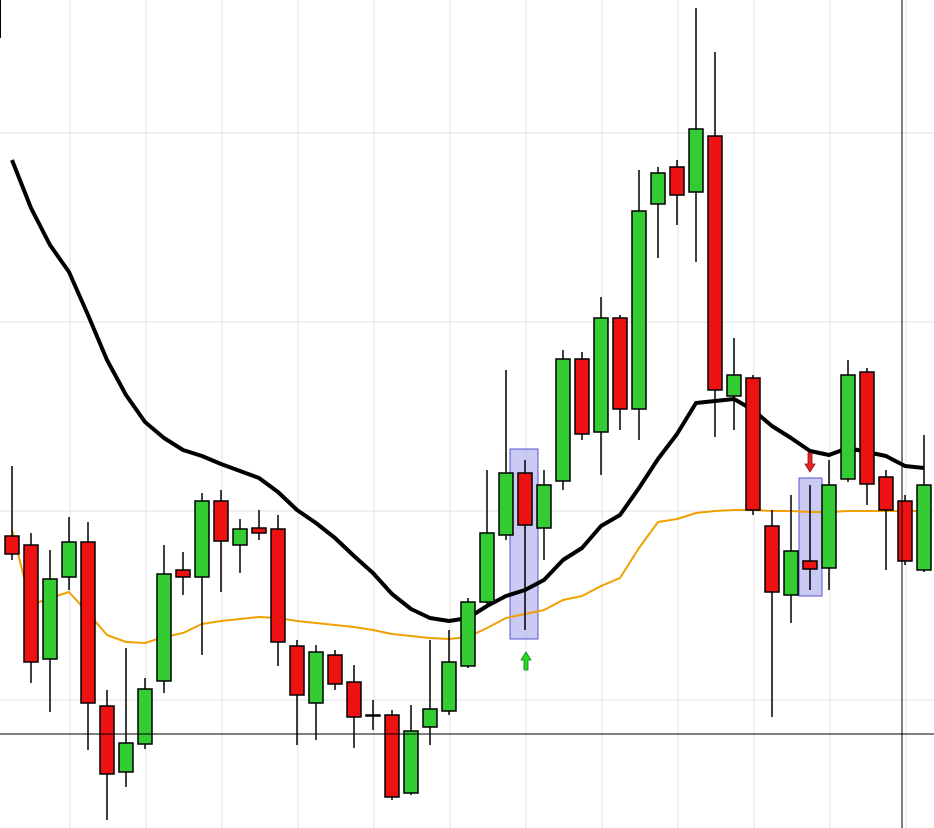 The image size is (934, 828). I want to click on pattern-highlight, so click(524, 544).